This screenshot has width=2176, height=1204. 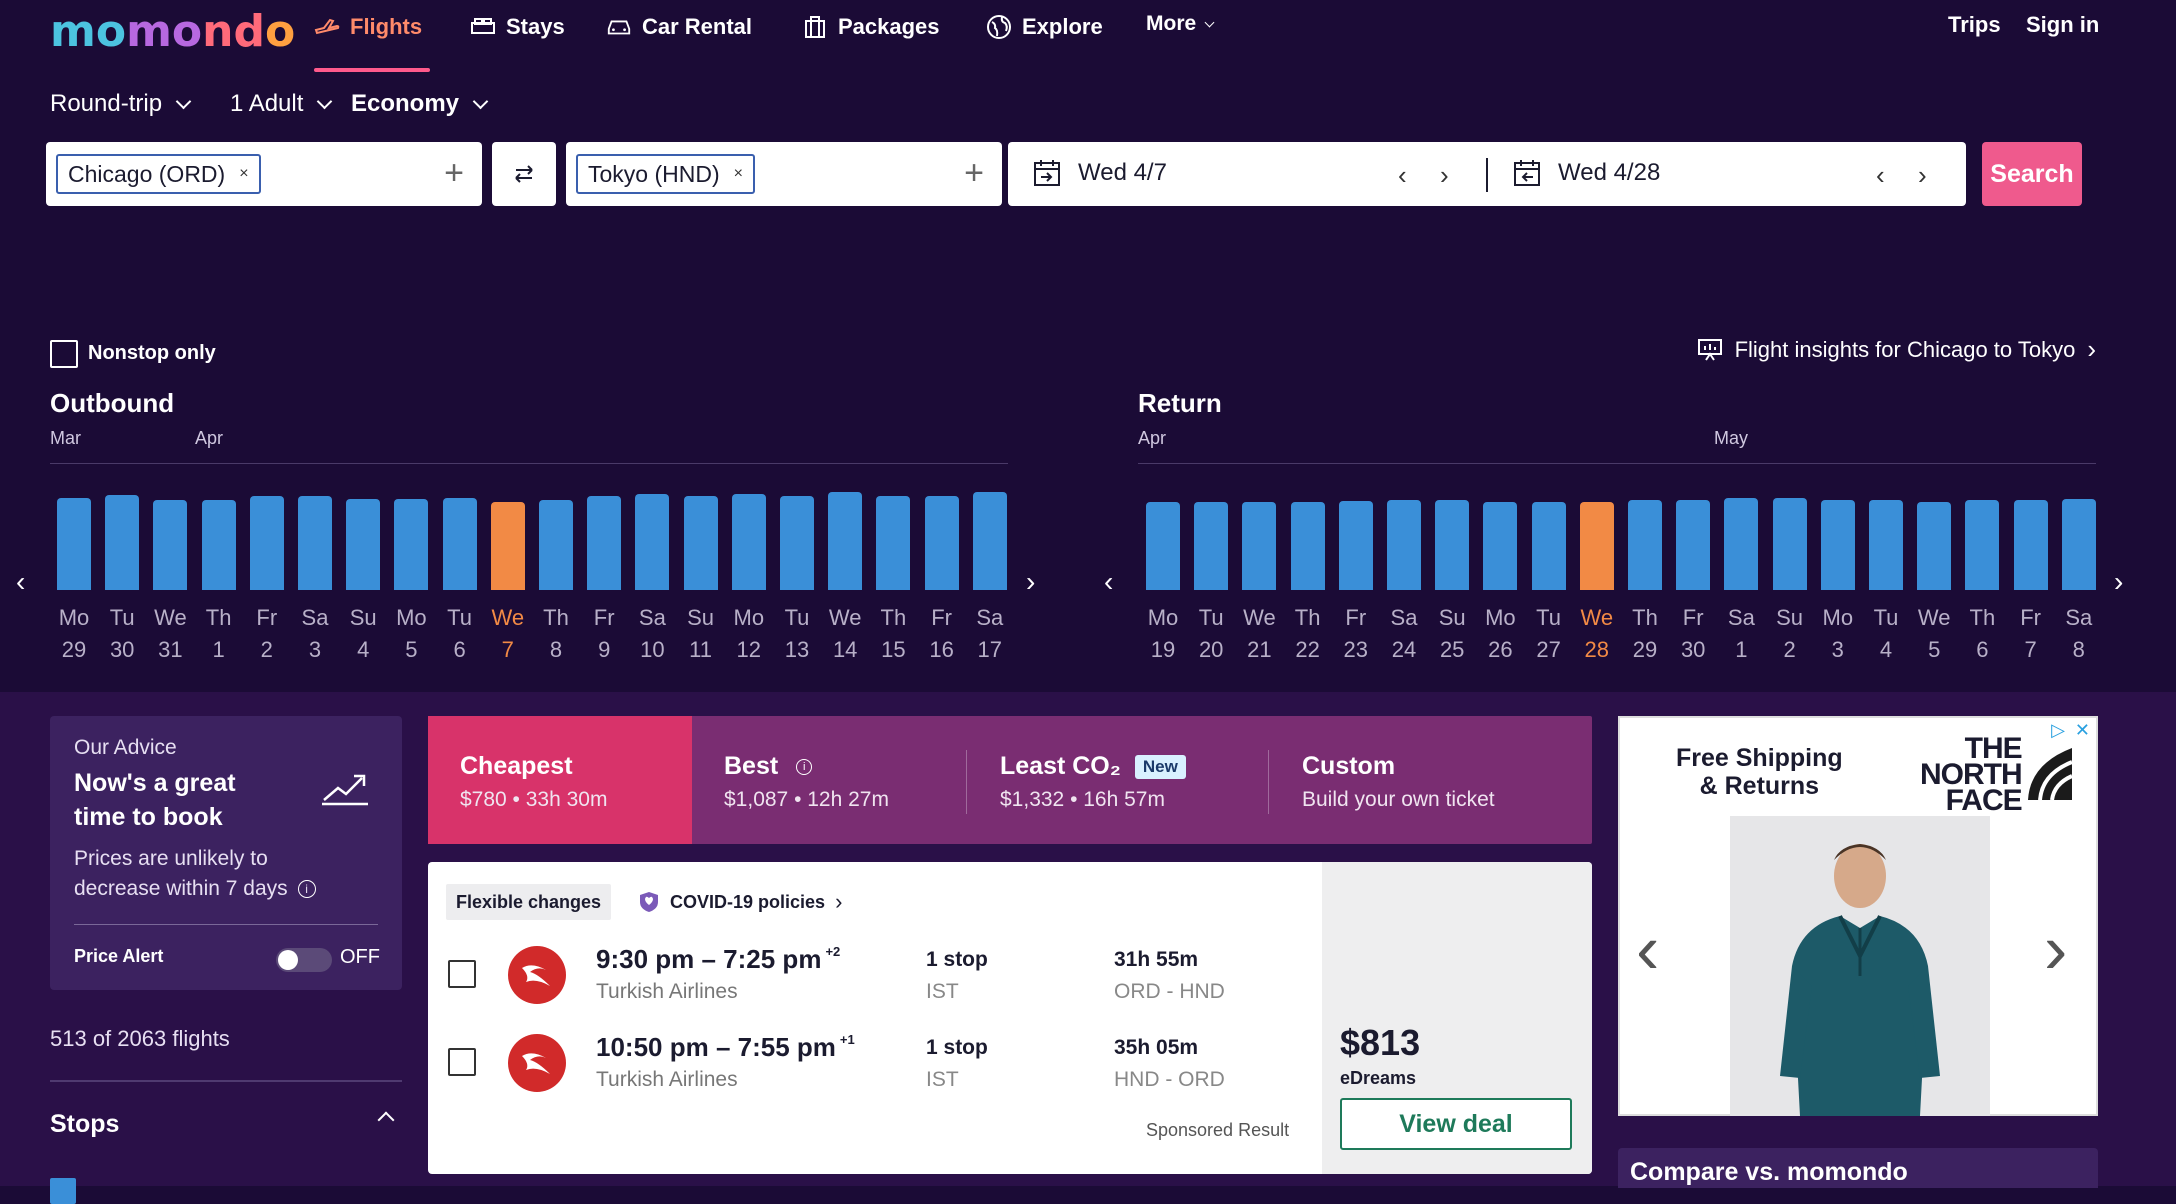 What do you see at coordinates (665, 174) in the screenshot?
I see `destination-chip: Tokyo (HND) ×` at bounding box center [665, 174].